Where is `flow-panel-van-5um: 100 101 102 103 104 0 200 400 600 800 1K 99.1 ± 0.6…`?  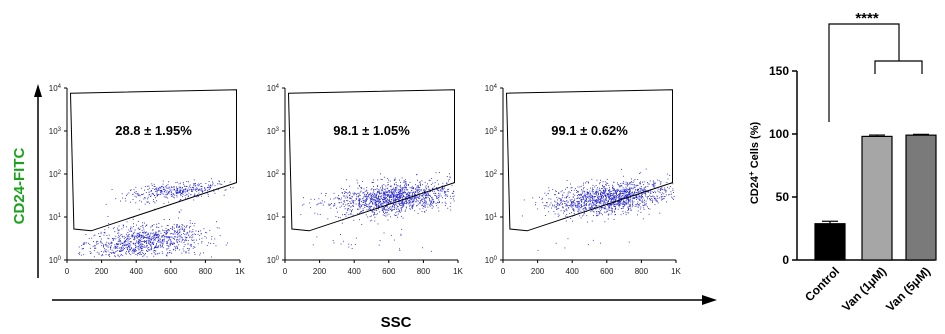
flow-panel-van-5um: 100 101 102 103 104 0 200 400 600 800 1K 99.1 ± 0.6… is located at coordinates (583, 180).